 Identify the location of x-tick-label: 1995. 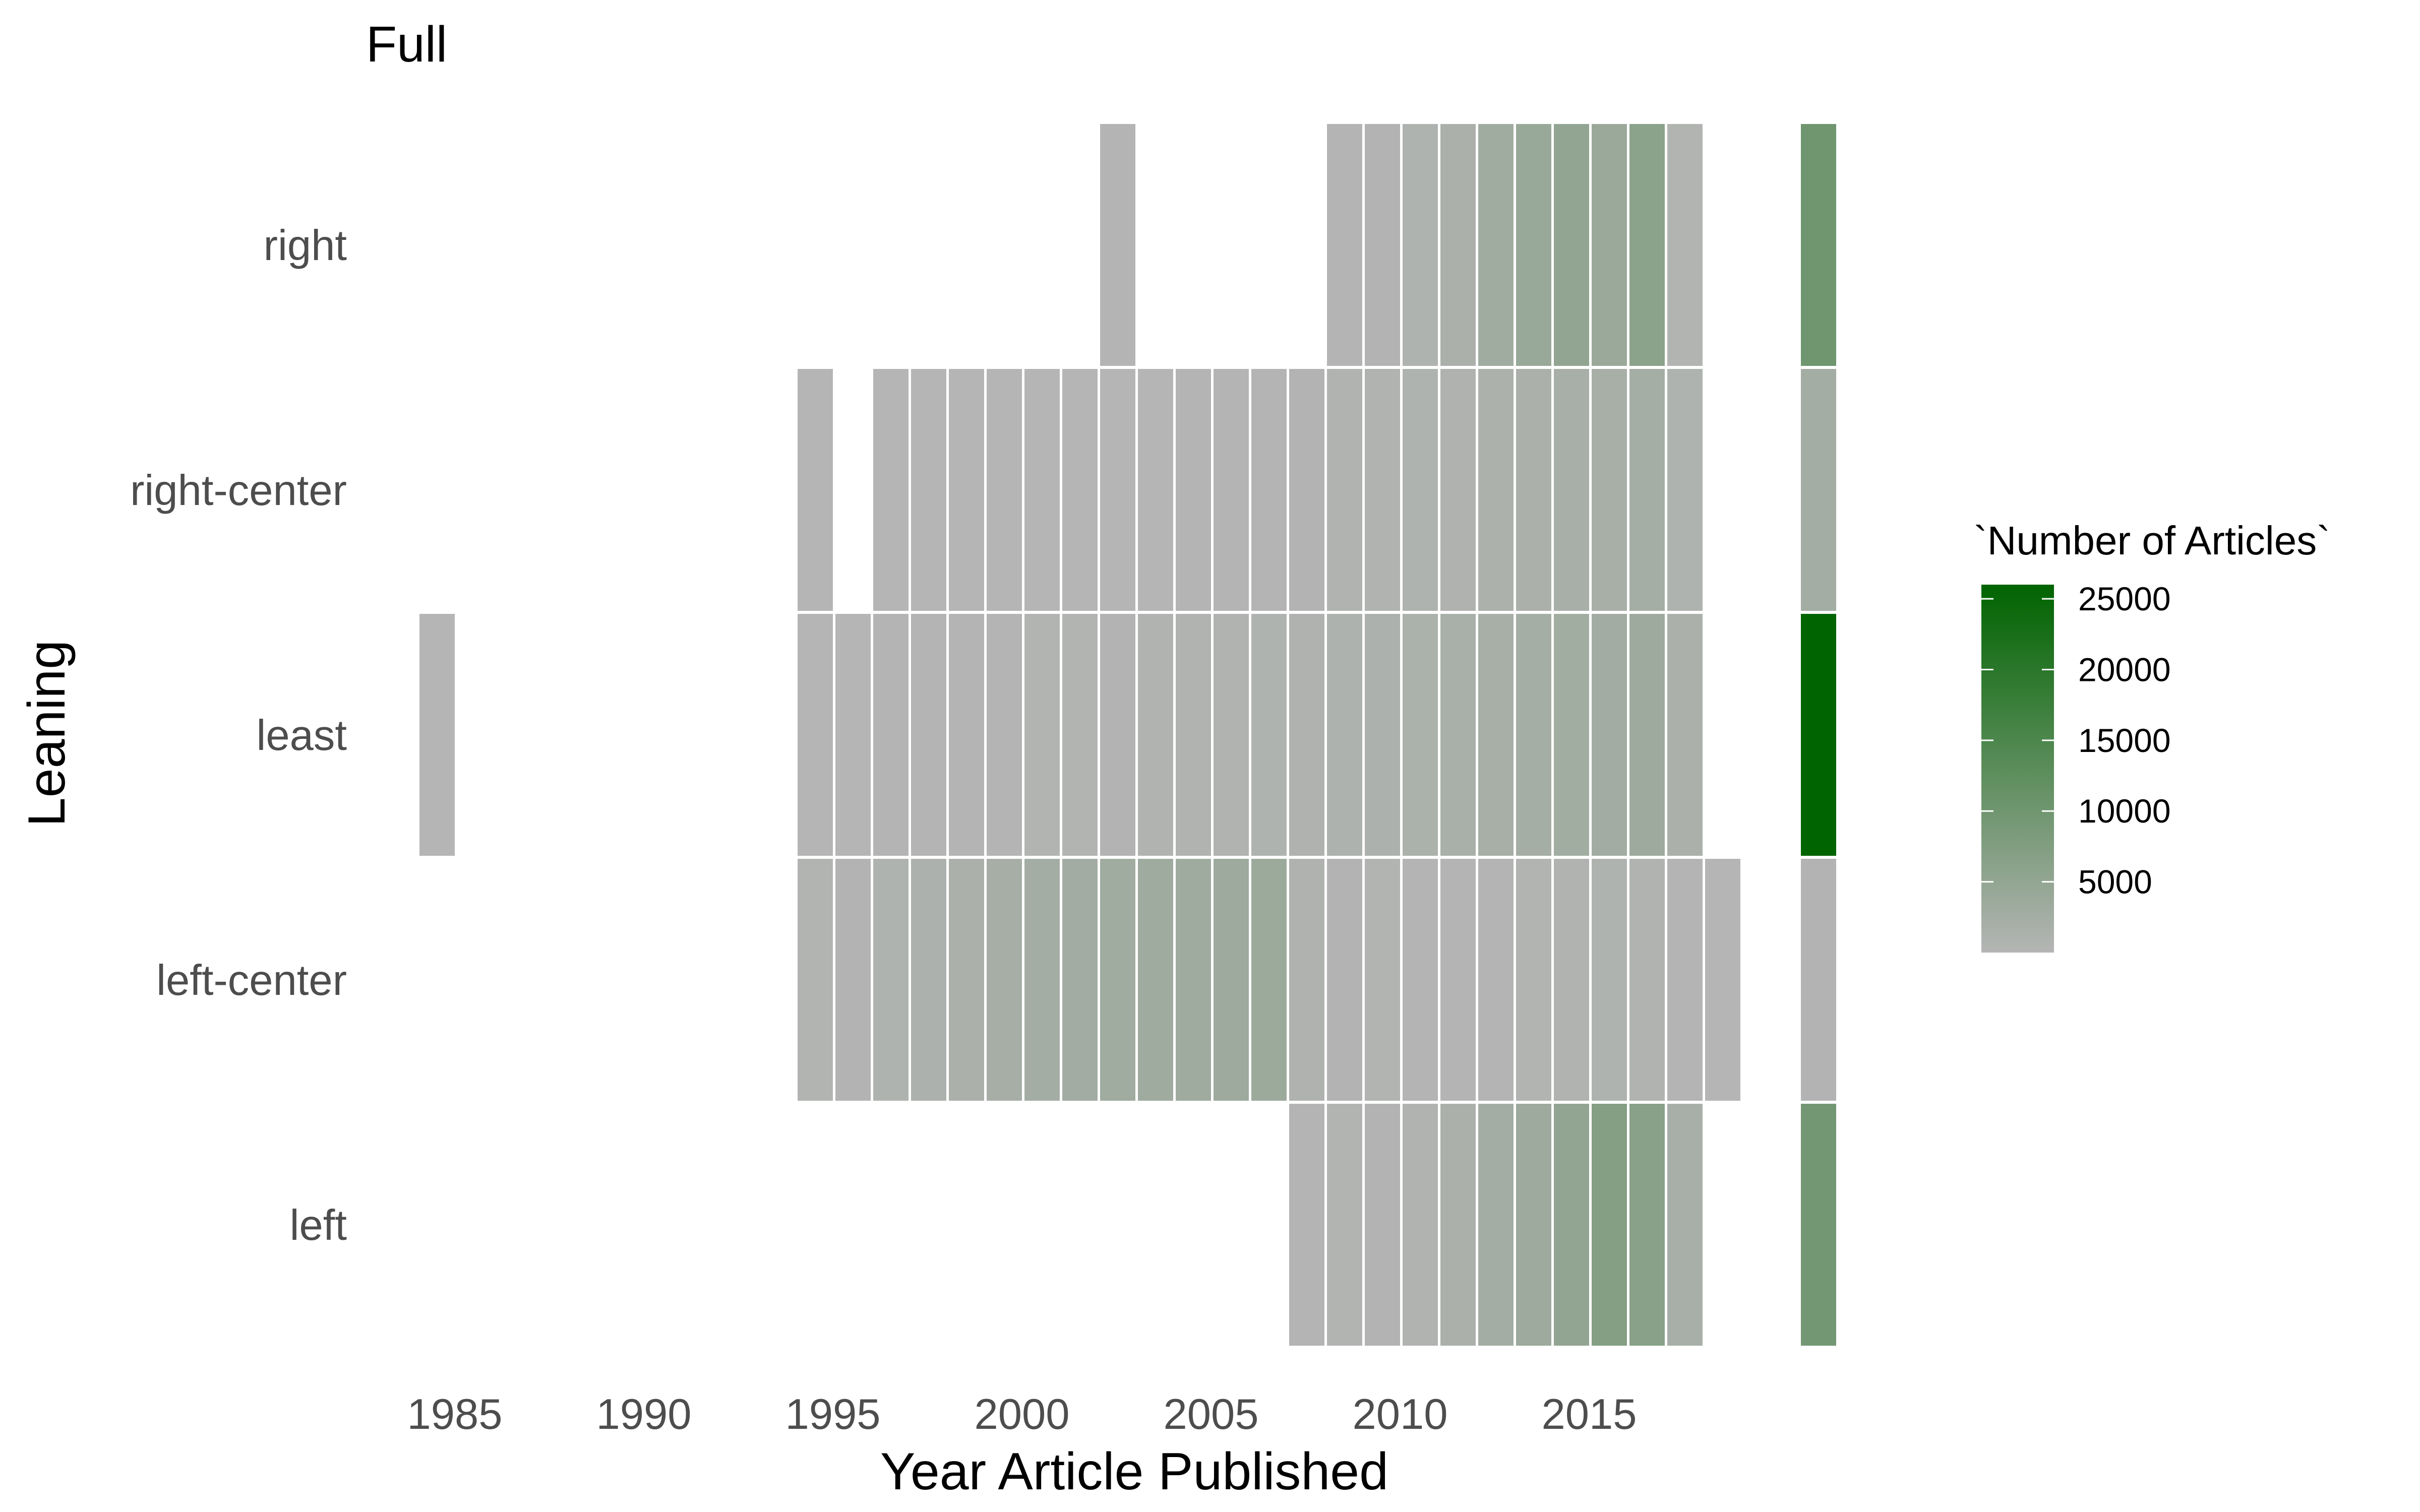
(832, 1415).